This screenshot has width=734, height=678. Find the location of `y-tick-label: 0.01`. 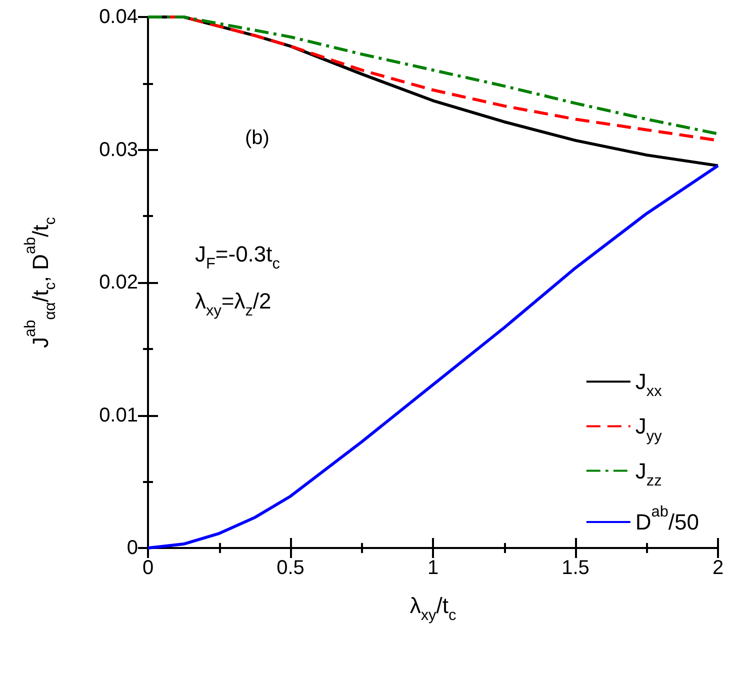

y-tick-label: 0.01 is located at coordinates (118, 415).